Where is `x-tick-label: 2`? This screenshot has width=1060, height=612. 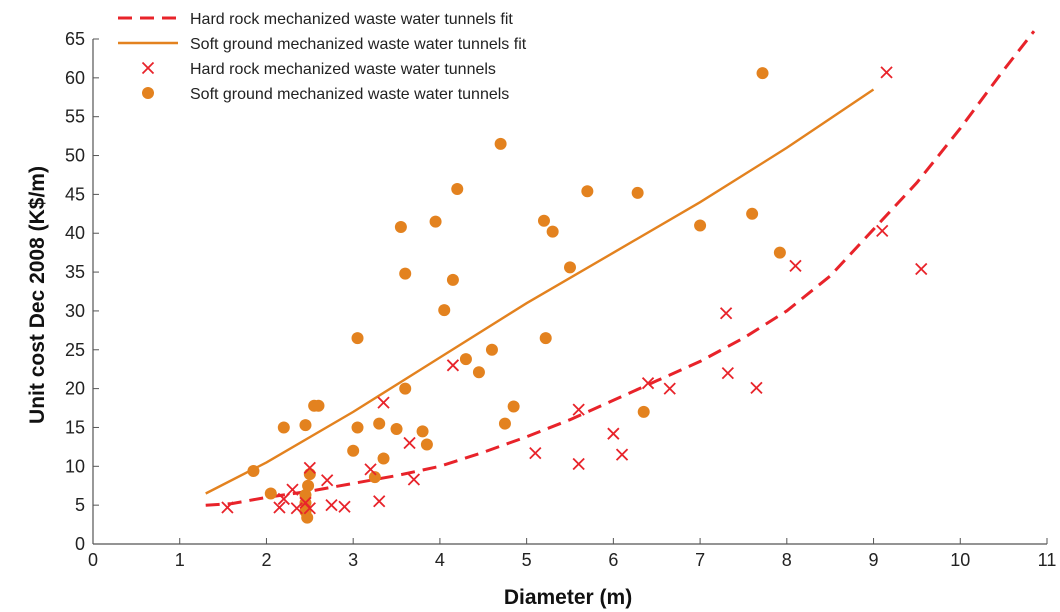 x-tick-label: 2 is located at coordinates (266, 560).